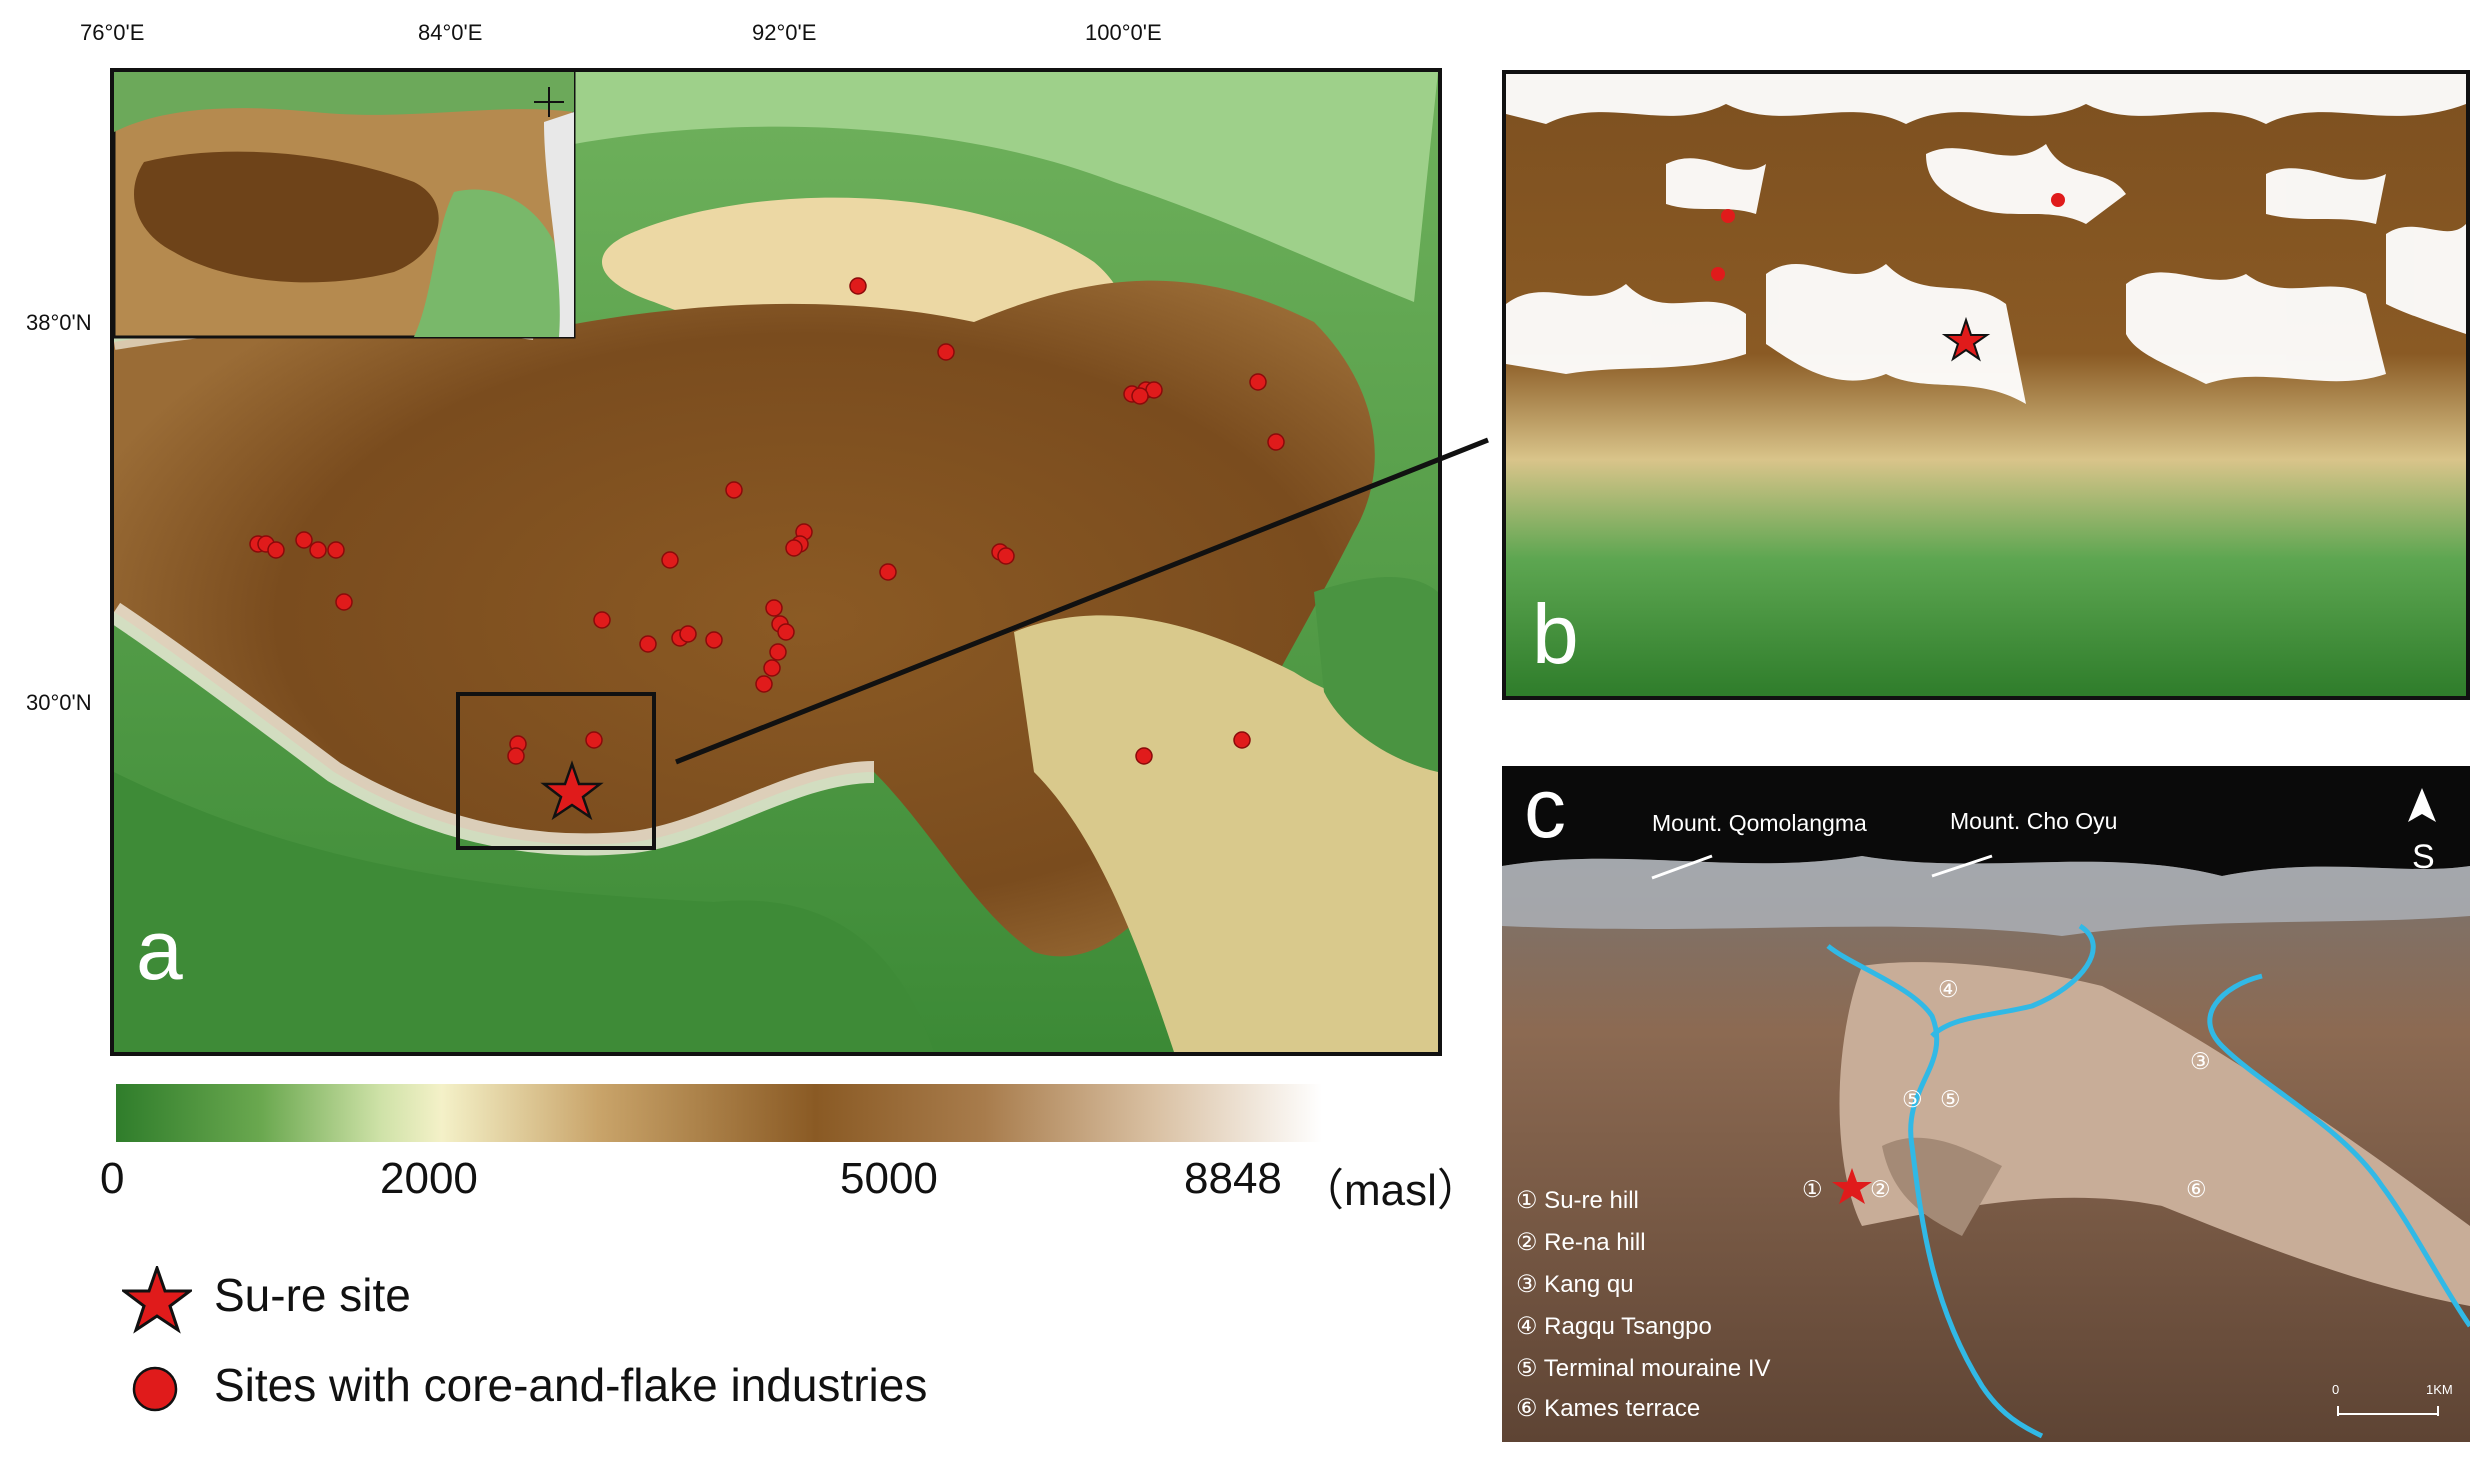 The height and width of the screenshot is (1460, 2488). What do you see at coordinates (112, 32) in the screenshot?
I see `lon-tick: 76°0'E` at bounding box center [112, 32].